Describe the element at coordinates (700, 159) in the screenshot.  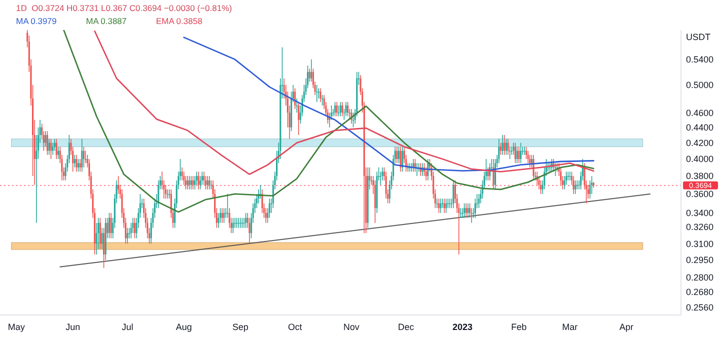
I see `y-tick-label: 0.4000` at that location.